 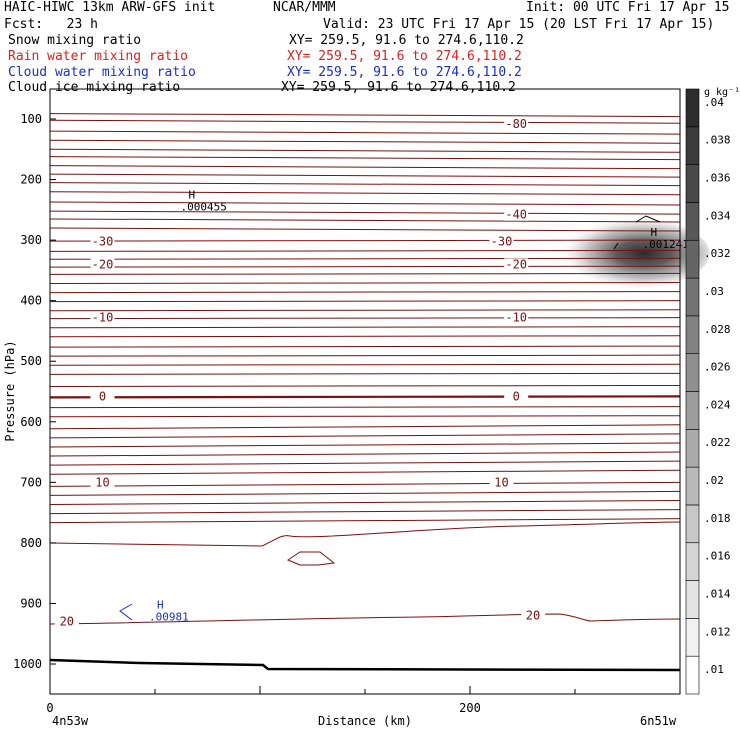 What do you see at coordinates (717, 253) in the screenshot?
I see `colorbar-tick-label: .032` at bounding box center [717, 253].